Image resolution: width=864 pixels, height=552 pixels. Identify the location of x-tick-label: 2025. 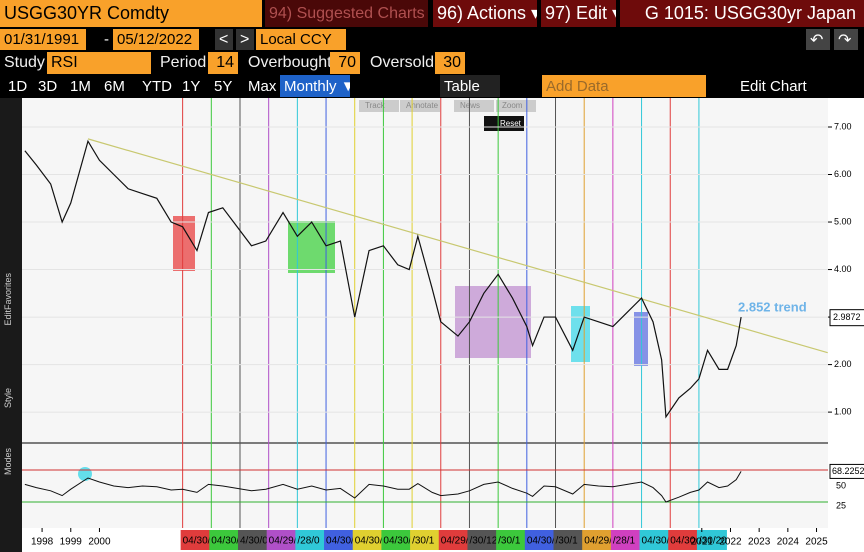
(816, 542).